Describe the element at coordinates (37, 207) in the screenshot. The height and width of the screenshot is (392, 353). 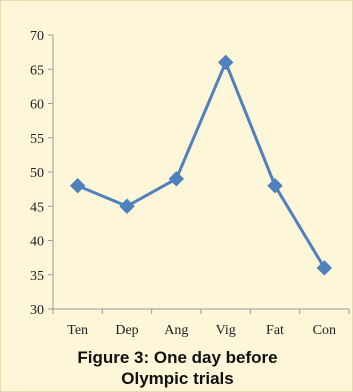
I see `y-tick-label: 45` at that location.